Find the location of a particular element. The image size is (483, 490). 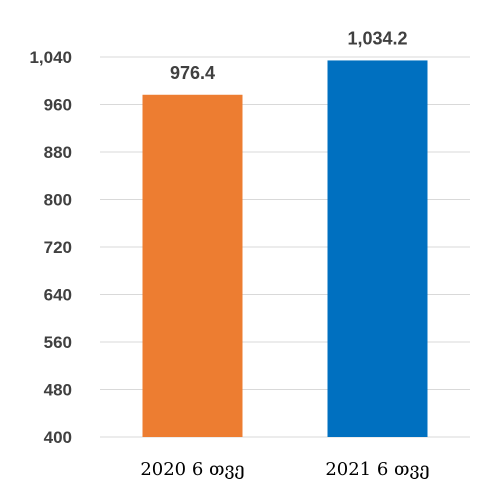

y-tick-label: 880 is located at coordinates (58, 152).